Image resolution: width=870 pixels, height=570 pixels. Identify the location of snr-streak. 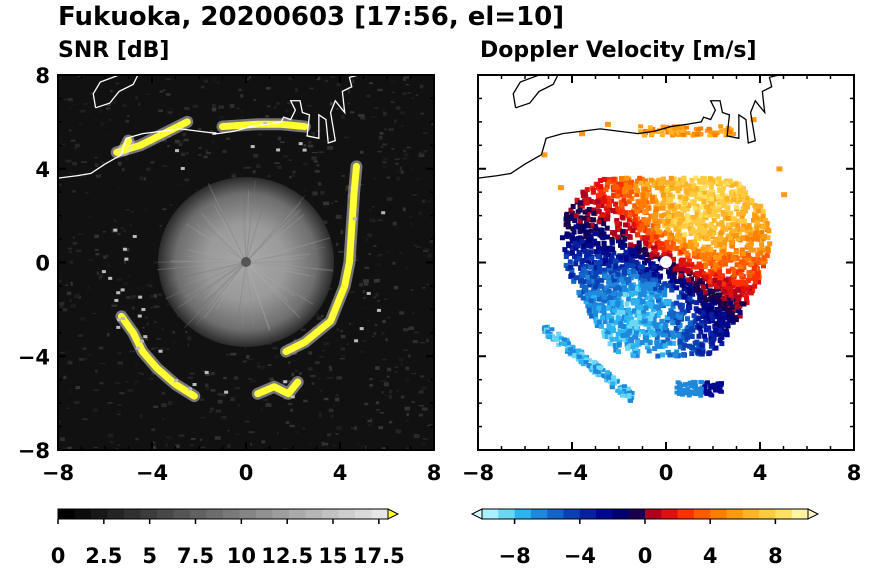
(289, 266).